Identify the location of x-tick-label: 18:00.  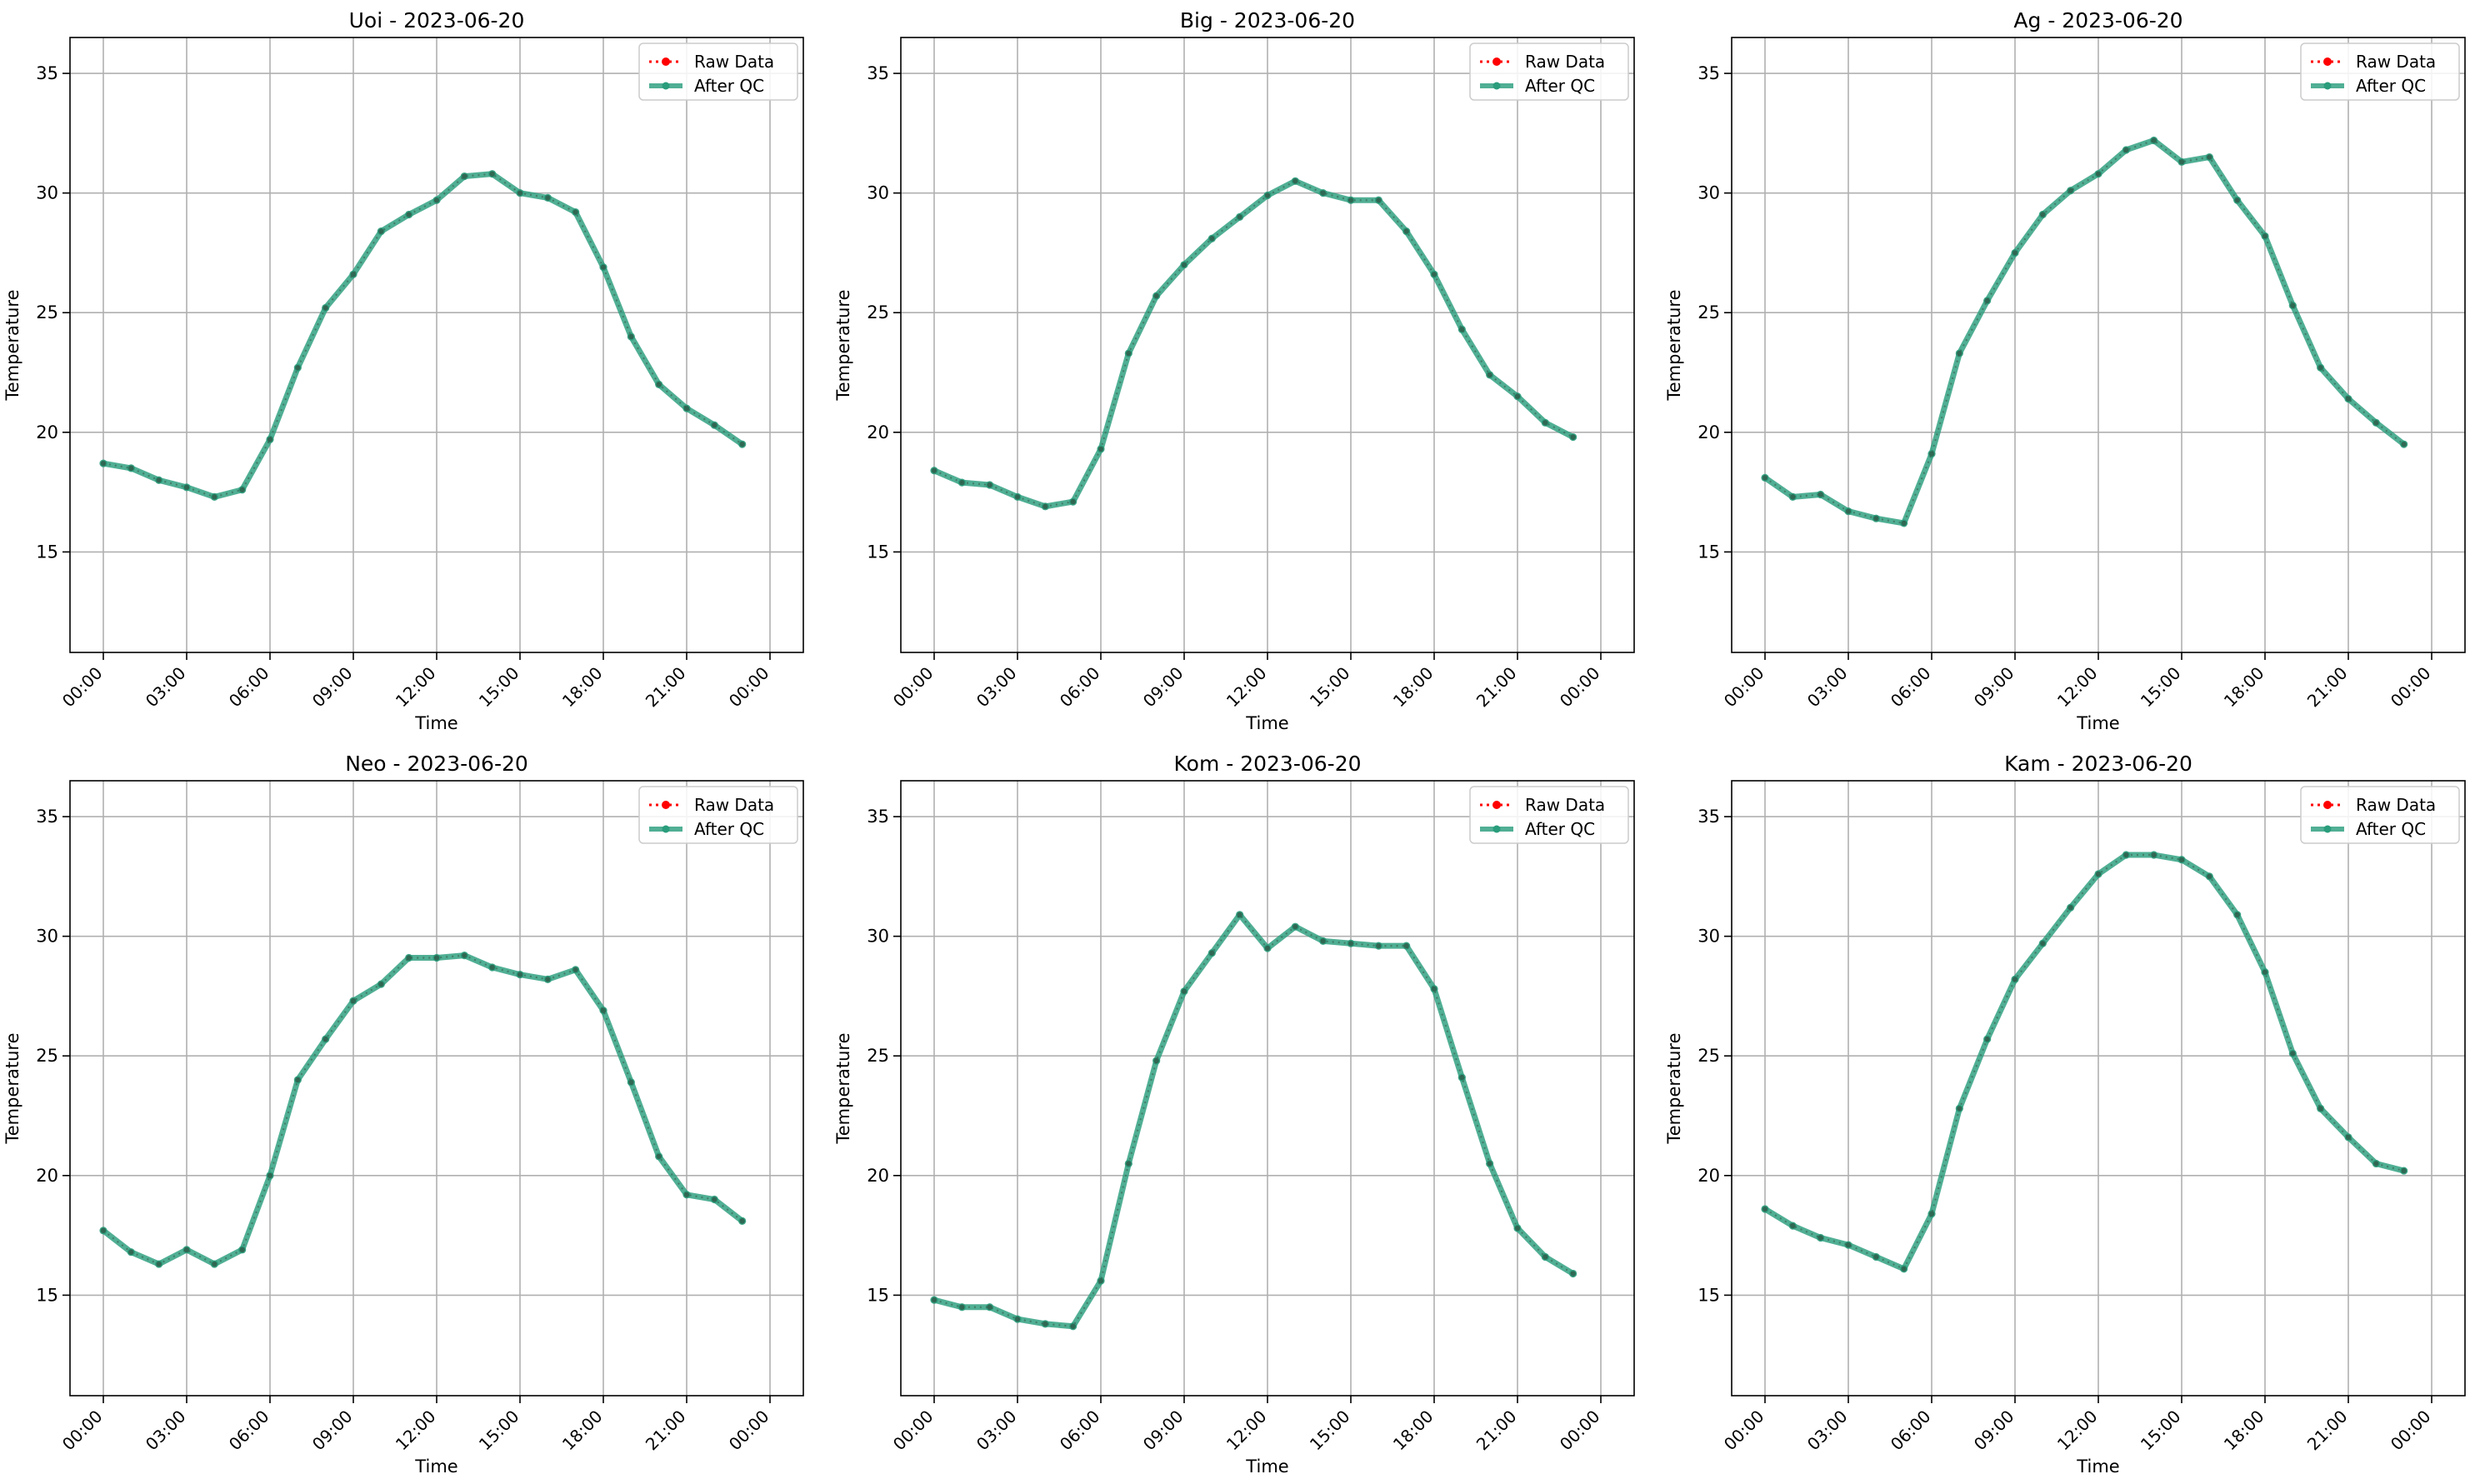
(2244, 1431).